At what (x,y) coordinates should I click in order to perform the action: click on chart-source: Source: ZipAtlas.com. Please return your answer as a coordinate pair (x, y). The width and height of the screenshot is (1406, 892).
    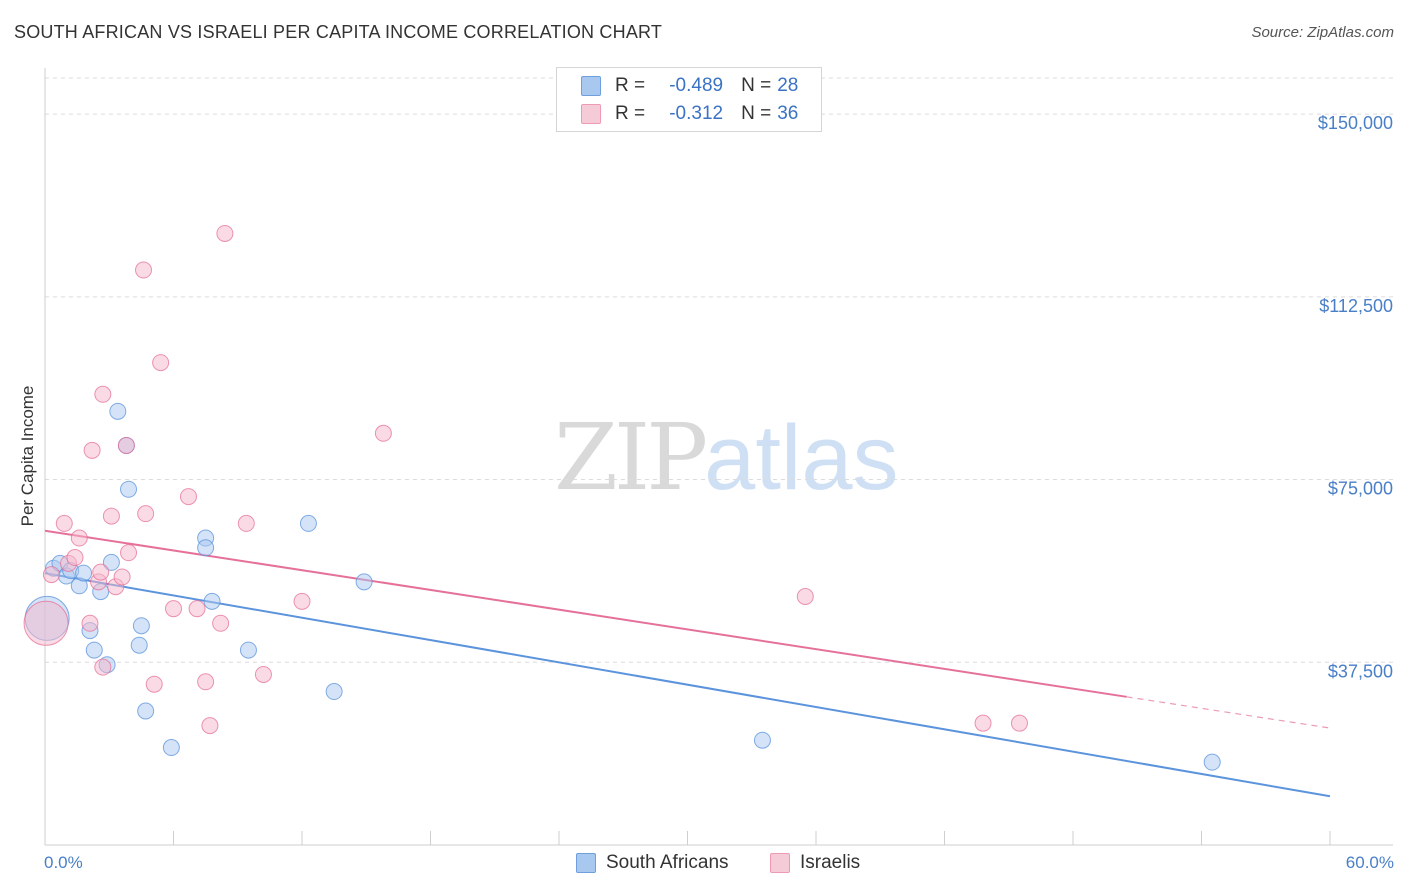
    Looking at the image, I should click on (1322, 32).